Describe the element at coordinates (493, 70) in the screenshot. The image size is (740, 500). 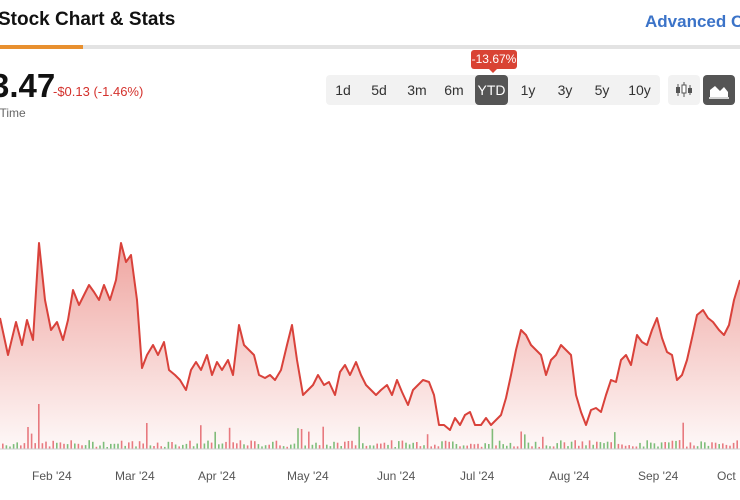
I see `badge-pointer` at that location.